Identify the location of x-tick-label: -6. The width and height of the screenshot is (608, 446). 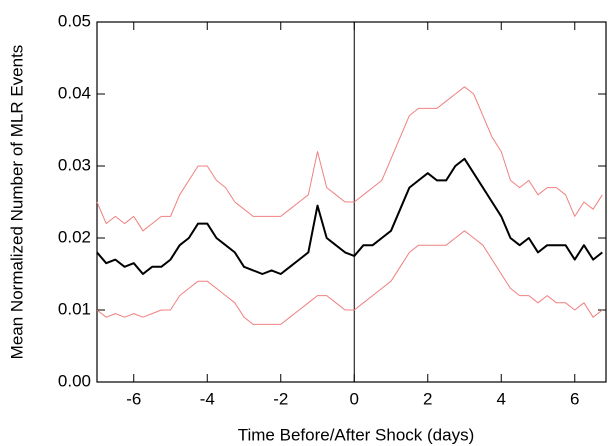
(133, 398).